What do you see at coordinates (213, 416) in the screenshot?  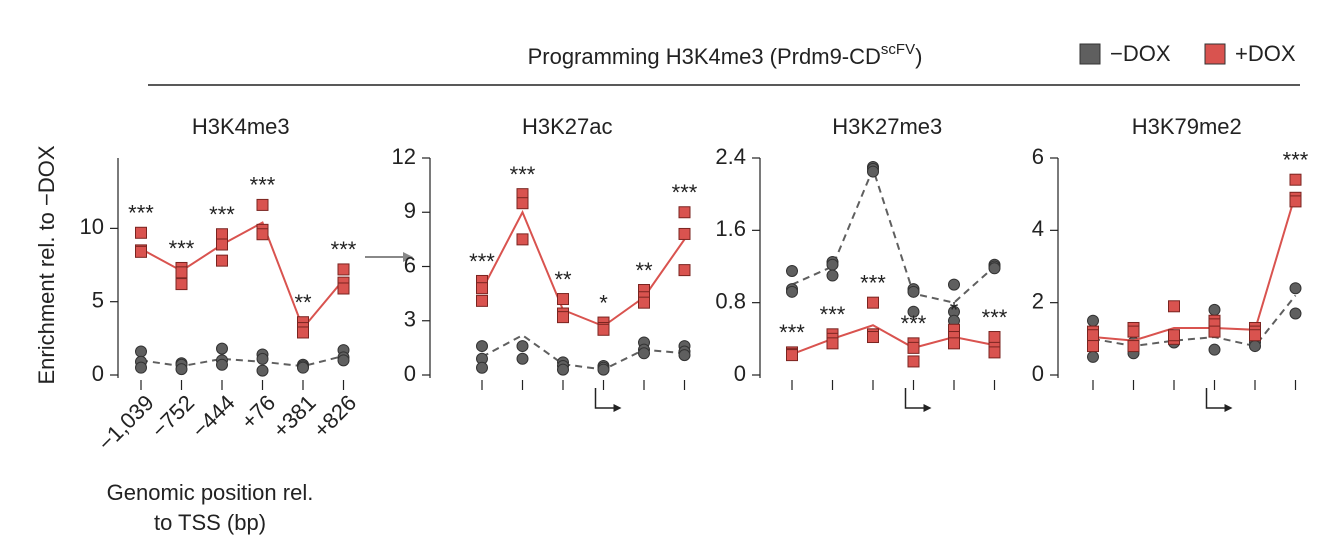 I see `x-tick-label: −444` at bounding box center [213, 416].